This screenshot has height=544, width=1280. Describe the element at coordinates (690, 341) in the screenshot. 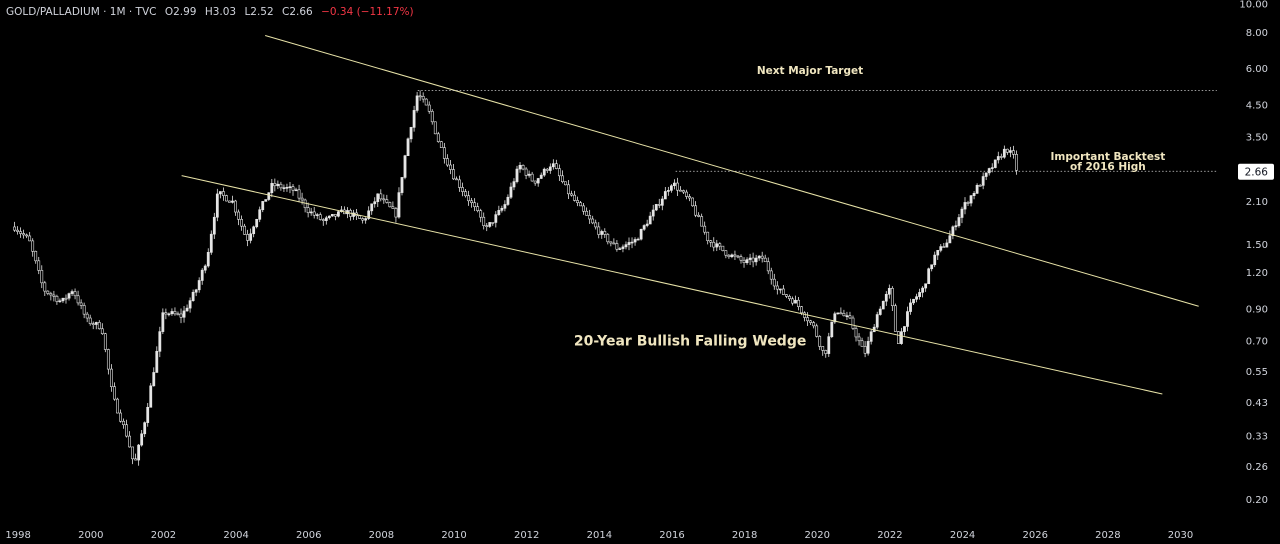

I see `falling-wedge-label: 20-Year Bullish Falling Wedge` at that location.